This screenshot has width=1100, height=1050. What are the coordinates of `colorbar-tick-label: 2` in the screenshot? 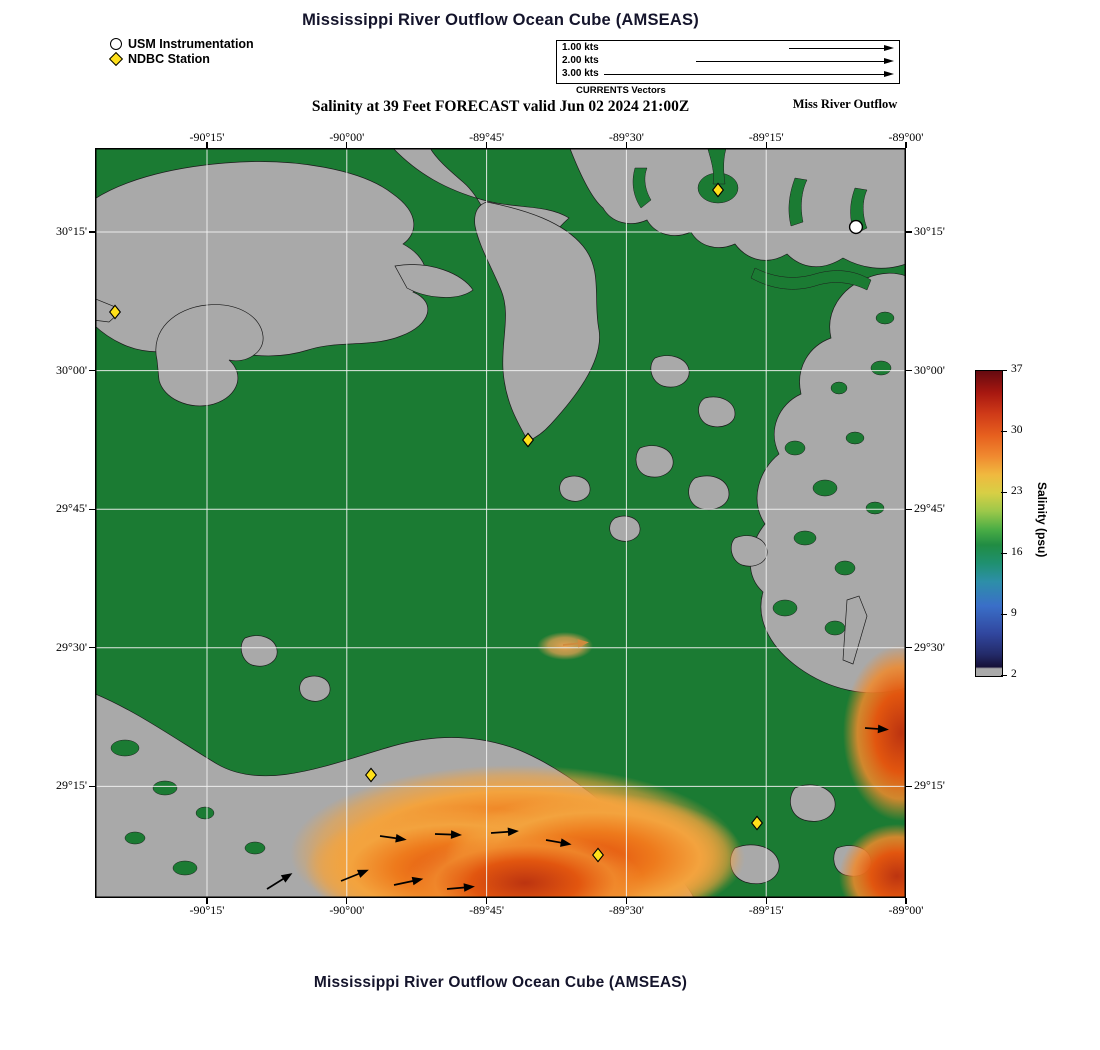 It's located at (1014, 674).